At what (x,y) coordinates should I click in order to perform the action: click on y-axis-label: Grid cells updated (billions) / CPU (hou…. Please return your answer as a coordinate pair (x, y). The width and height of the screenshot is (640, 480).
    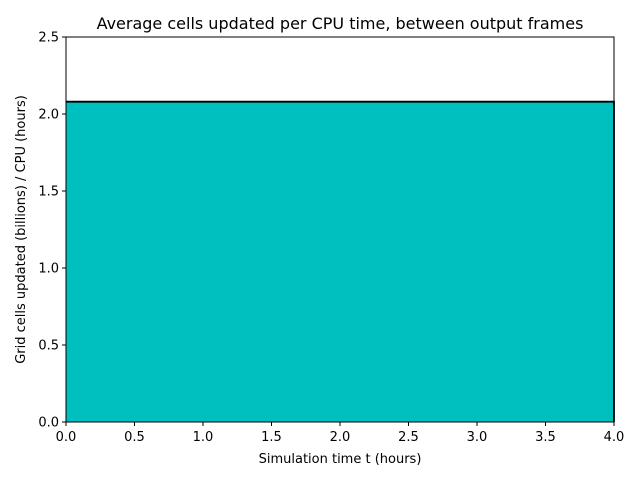
    Looking at the image, I should click on (21, 229).